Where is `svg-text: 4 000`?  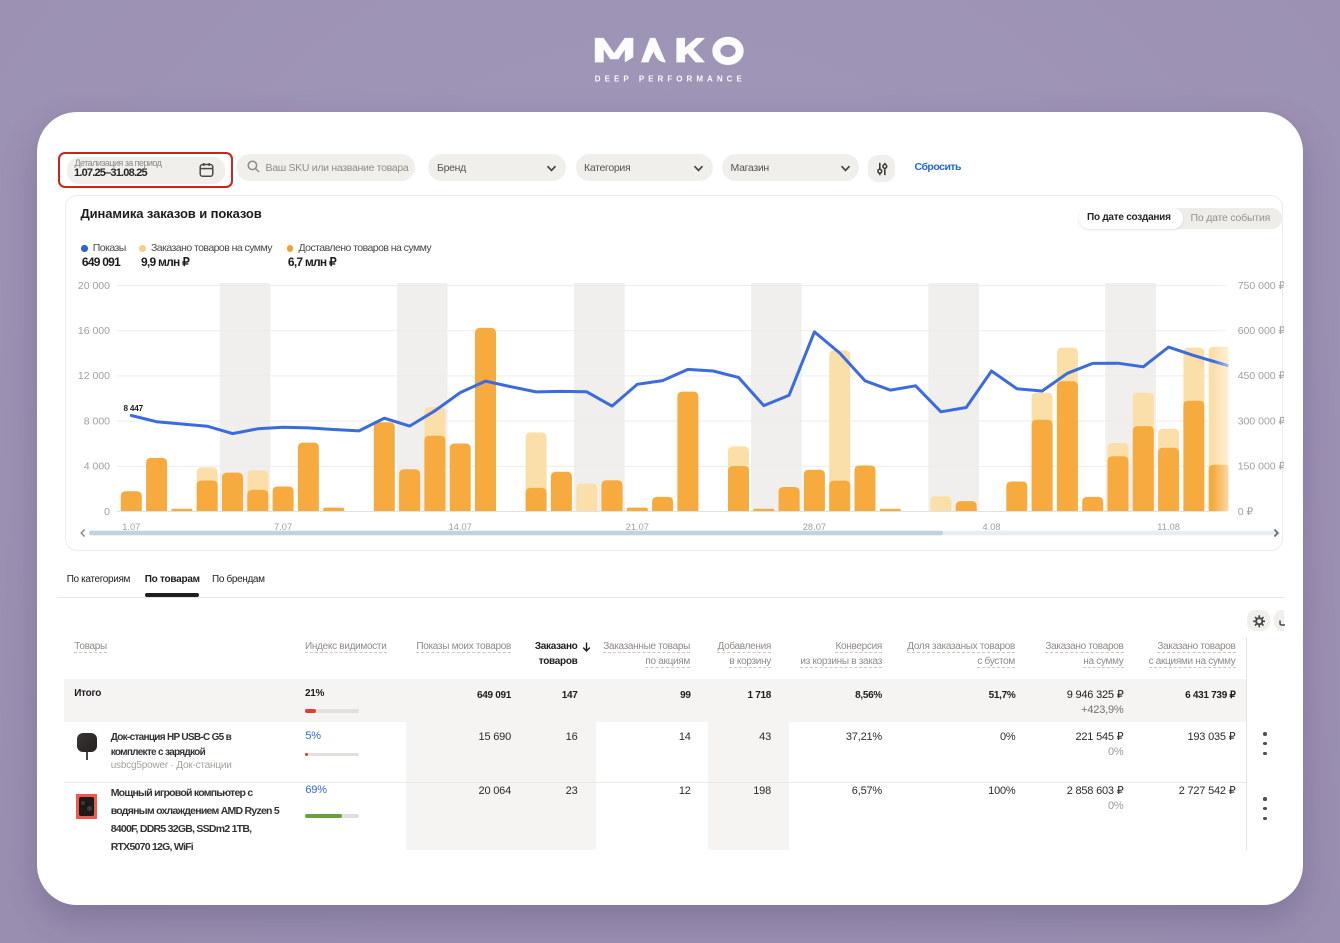 svg-text: 4 000 is located at coordinates (97, 467).